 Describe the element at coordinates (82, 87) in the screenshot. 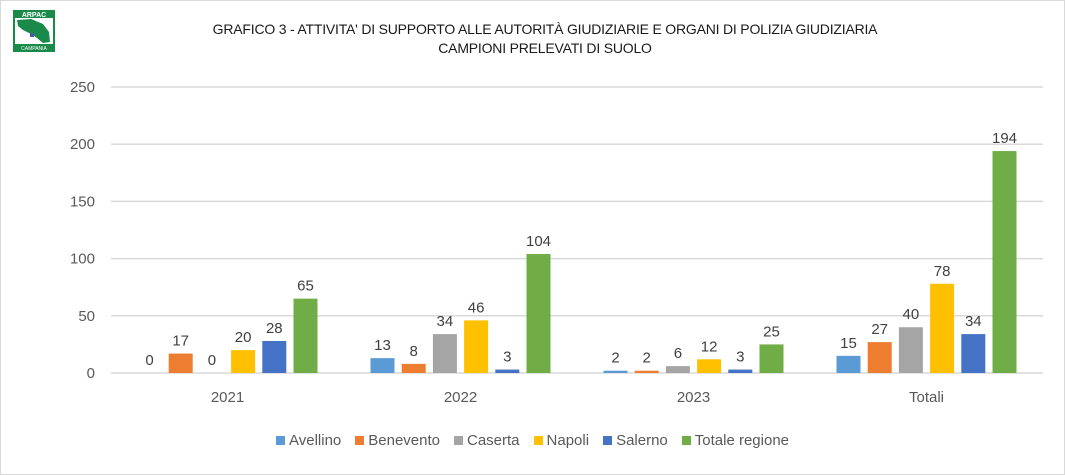

I see `y-tick-label: 250` at that location.